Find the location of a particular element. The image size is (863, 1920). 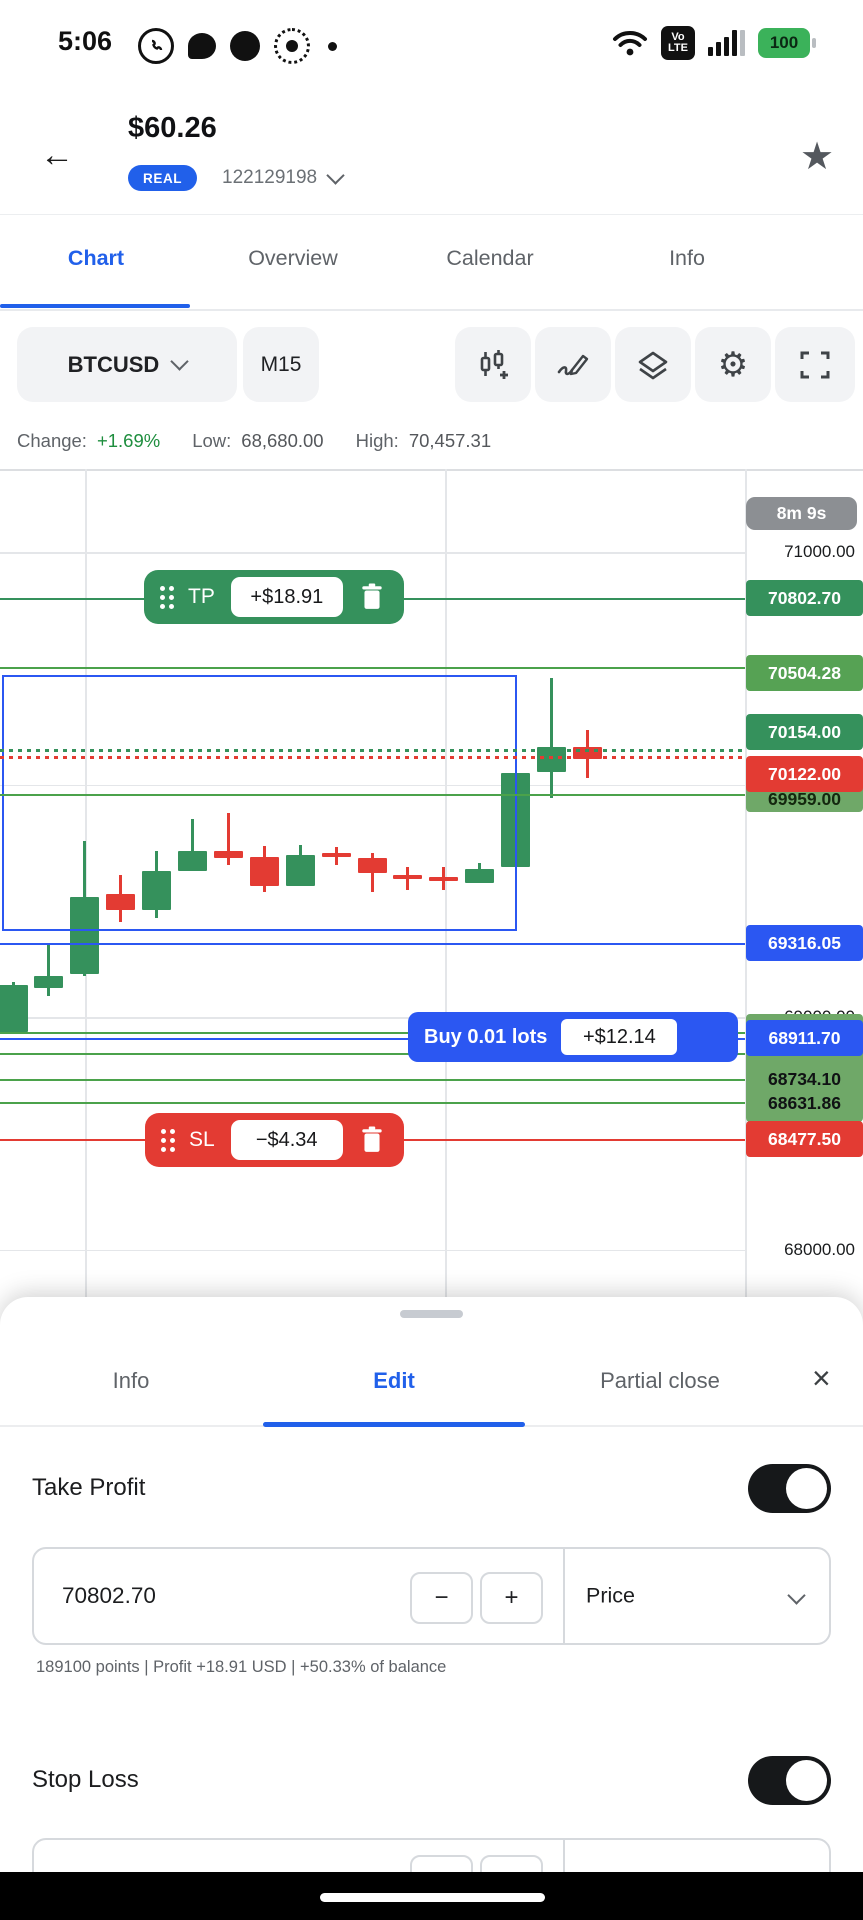

price-axis-badge: 68911.70 is located at coordinates (804, 1038).